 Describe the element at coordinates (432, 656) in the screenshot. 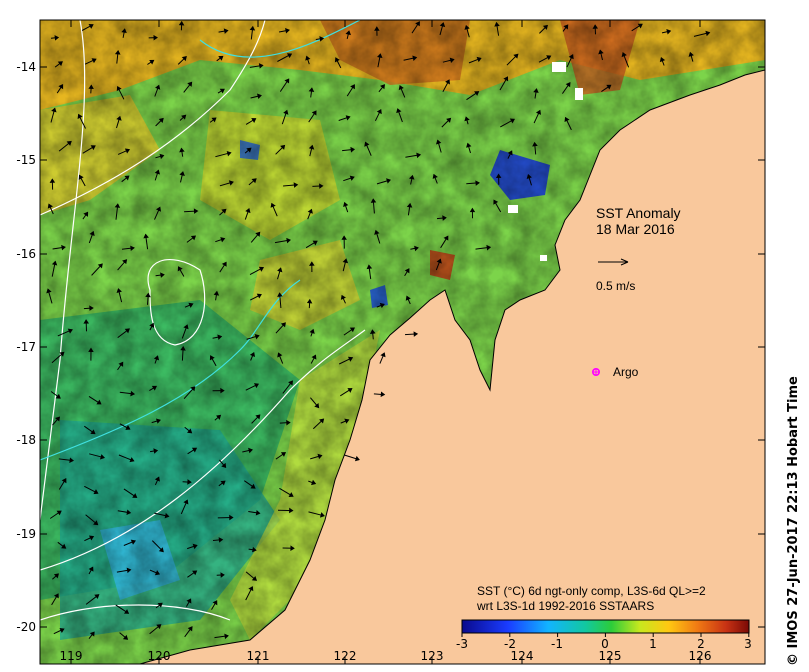

I see `lon-tick-123: 123` at that location.